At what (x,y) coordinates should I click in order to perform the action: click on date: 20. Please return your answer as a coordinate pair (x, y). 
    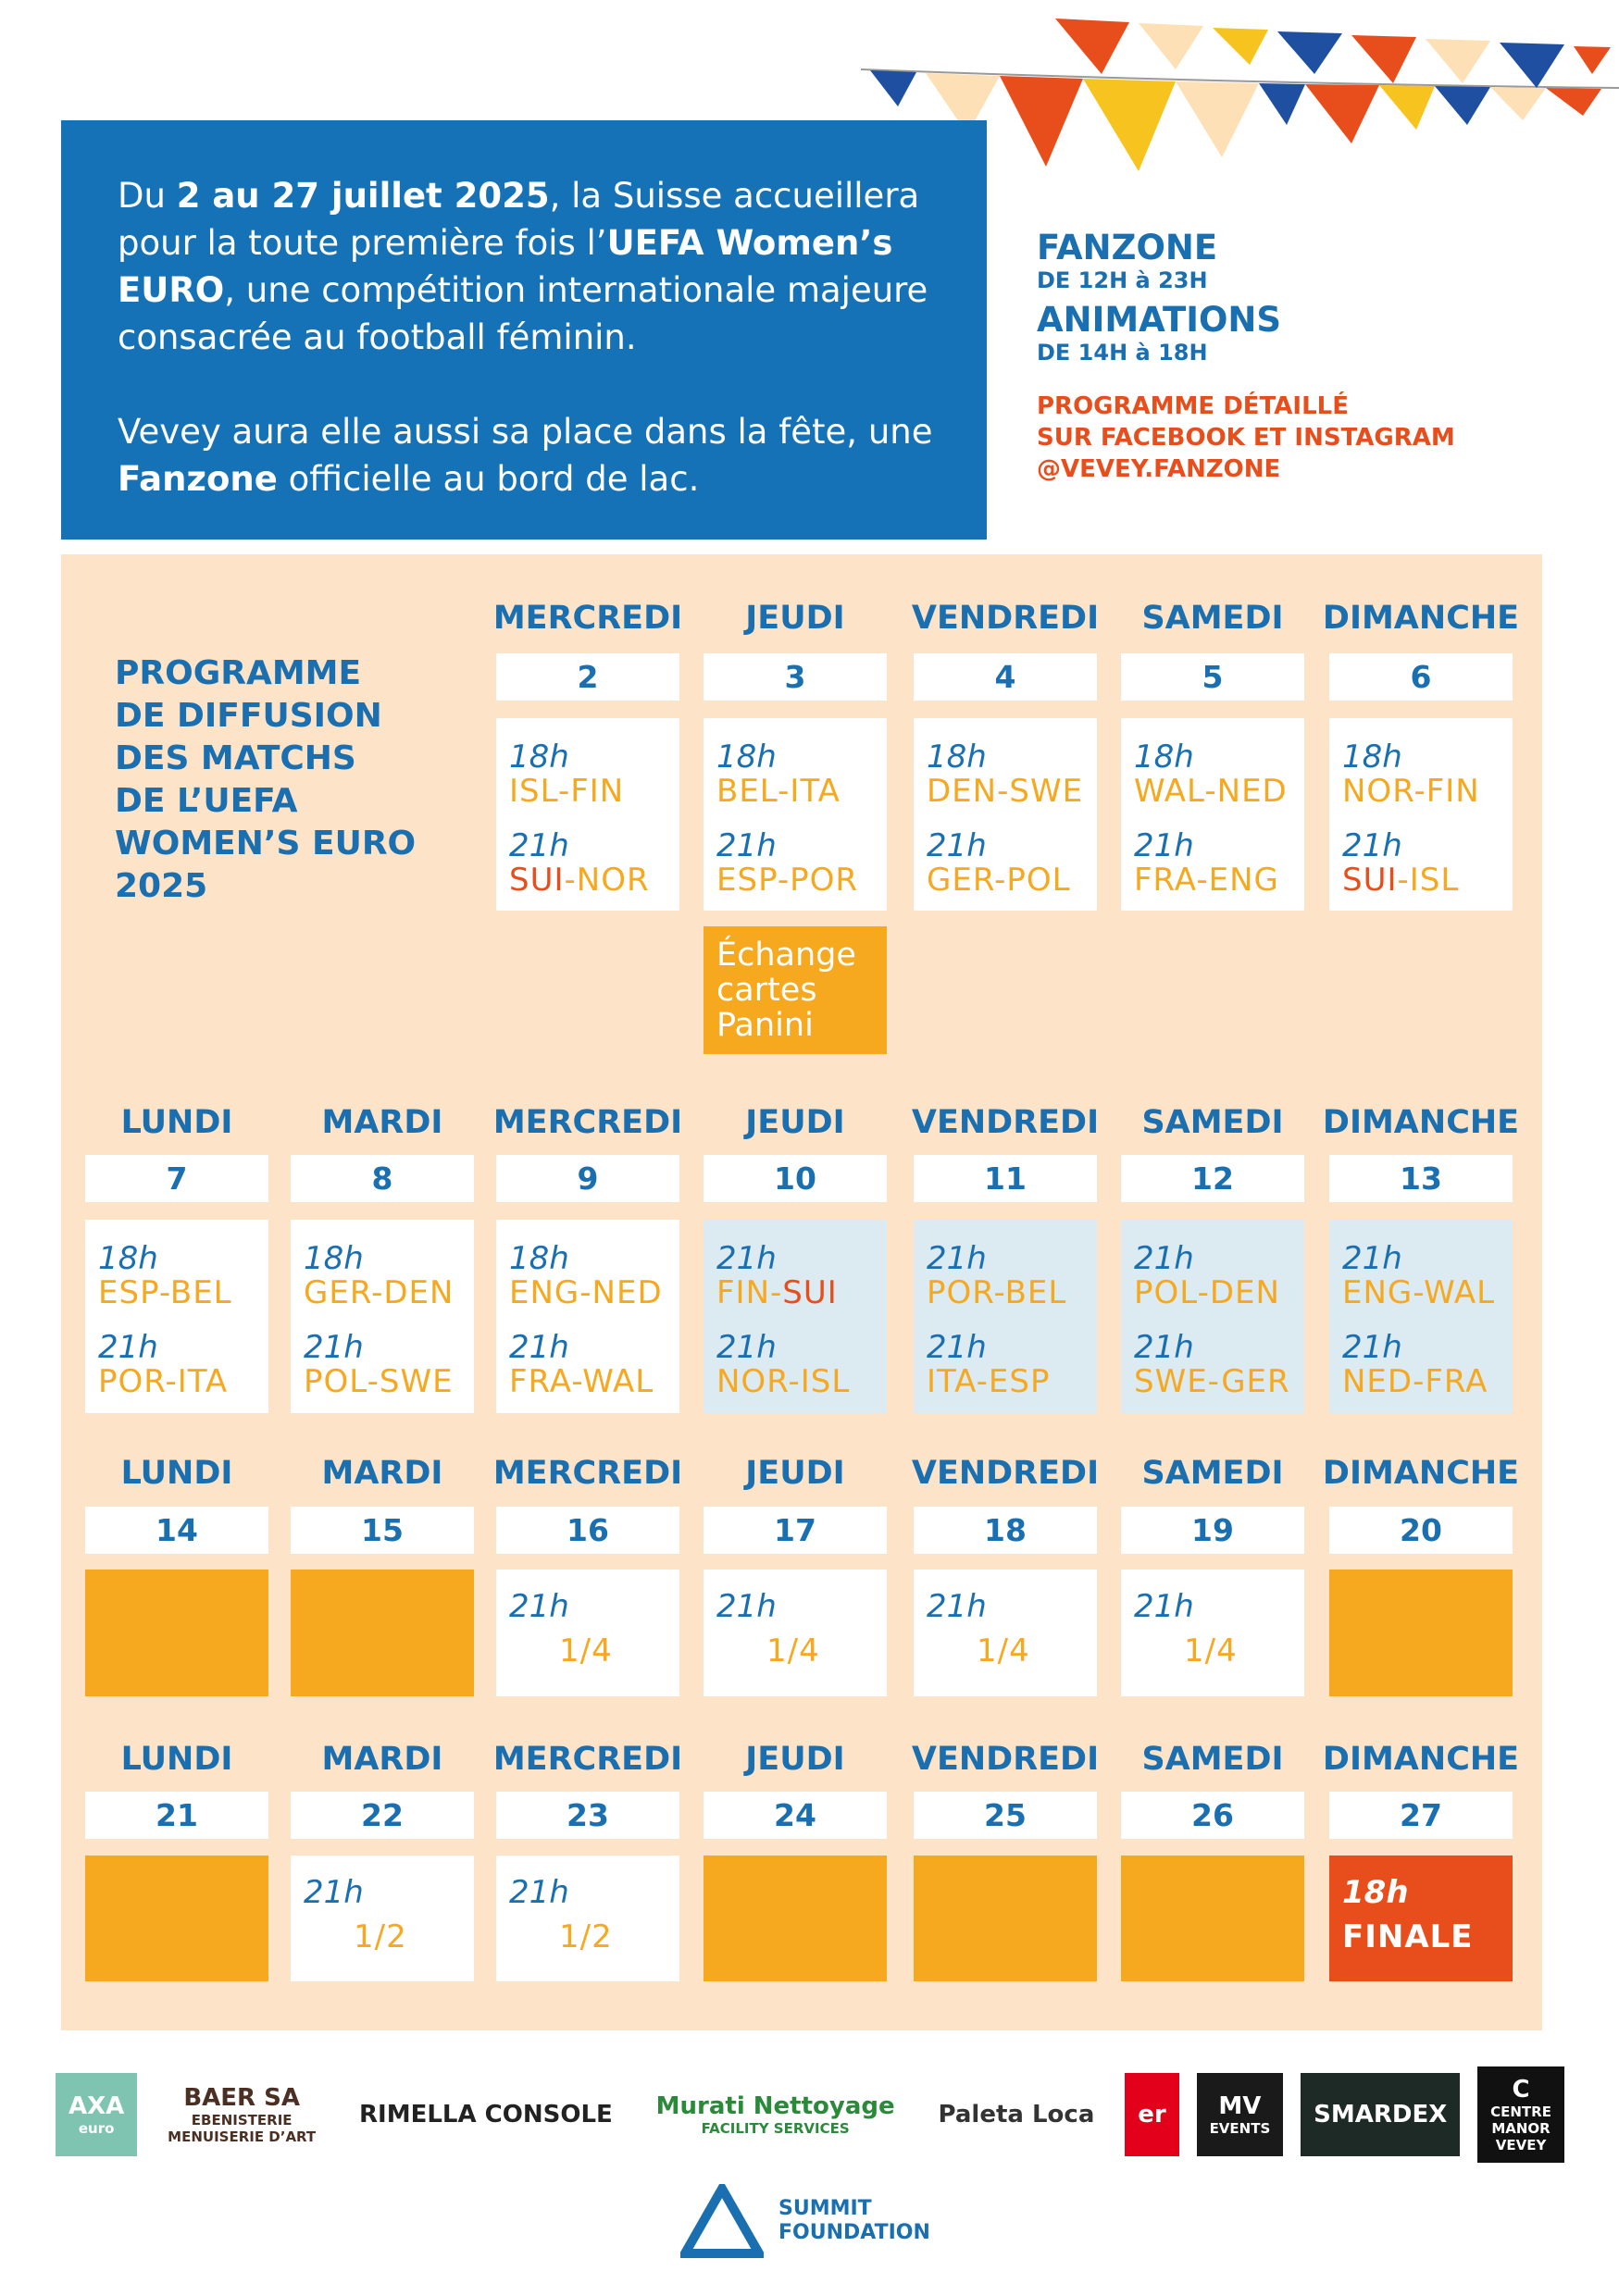
    Looking at the image, I should click on (1421, 1530).